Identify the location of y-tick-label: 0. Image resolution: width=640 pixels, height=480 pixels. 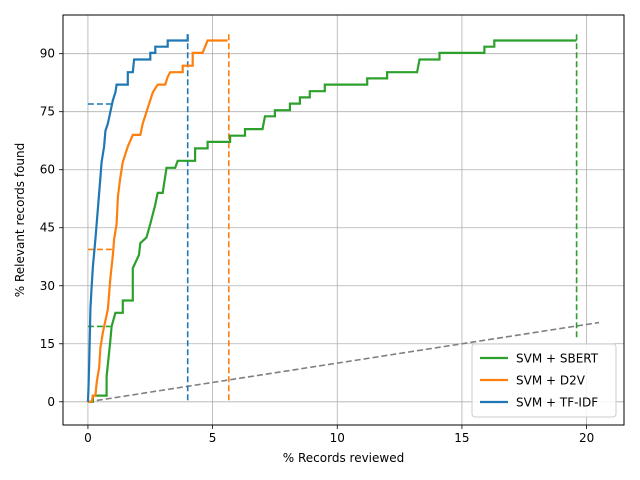
(51, 402).